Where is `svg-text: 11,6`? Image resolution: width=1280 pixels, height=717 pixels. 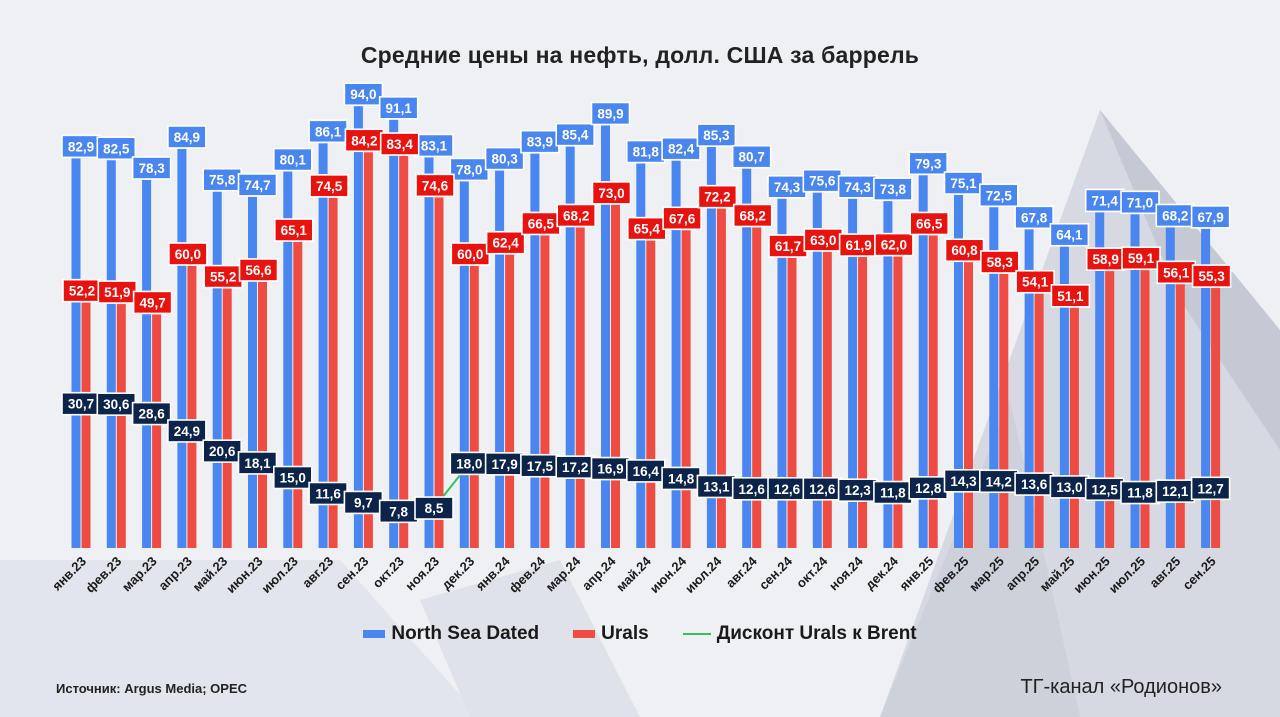
svg-text: 11,6 is located at coordinates (328, 493).